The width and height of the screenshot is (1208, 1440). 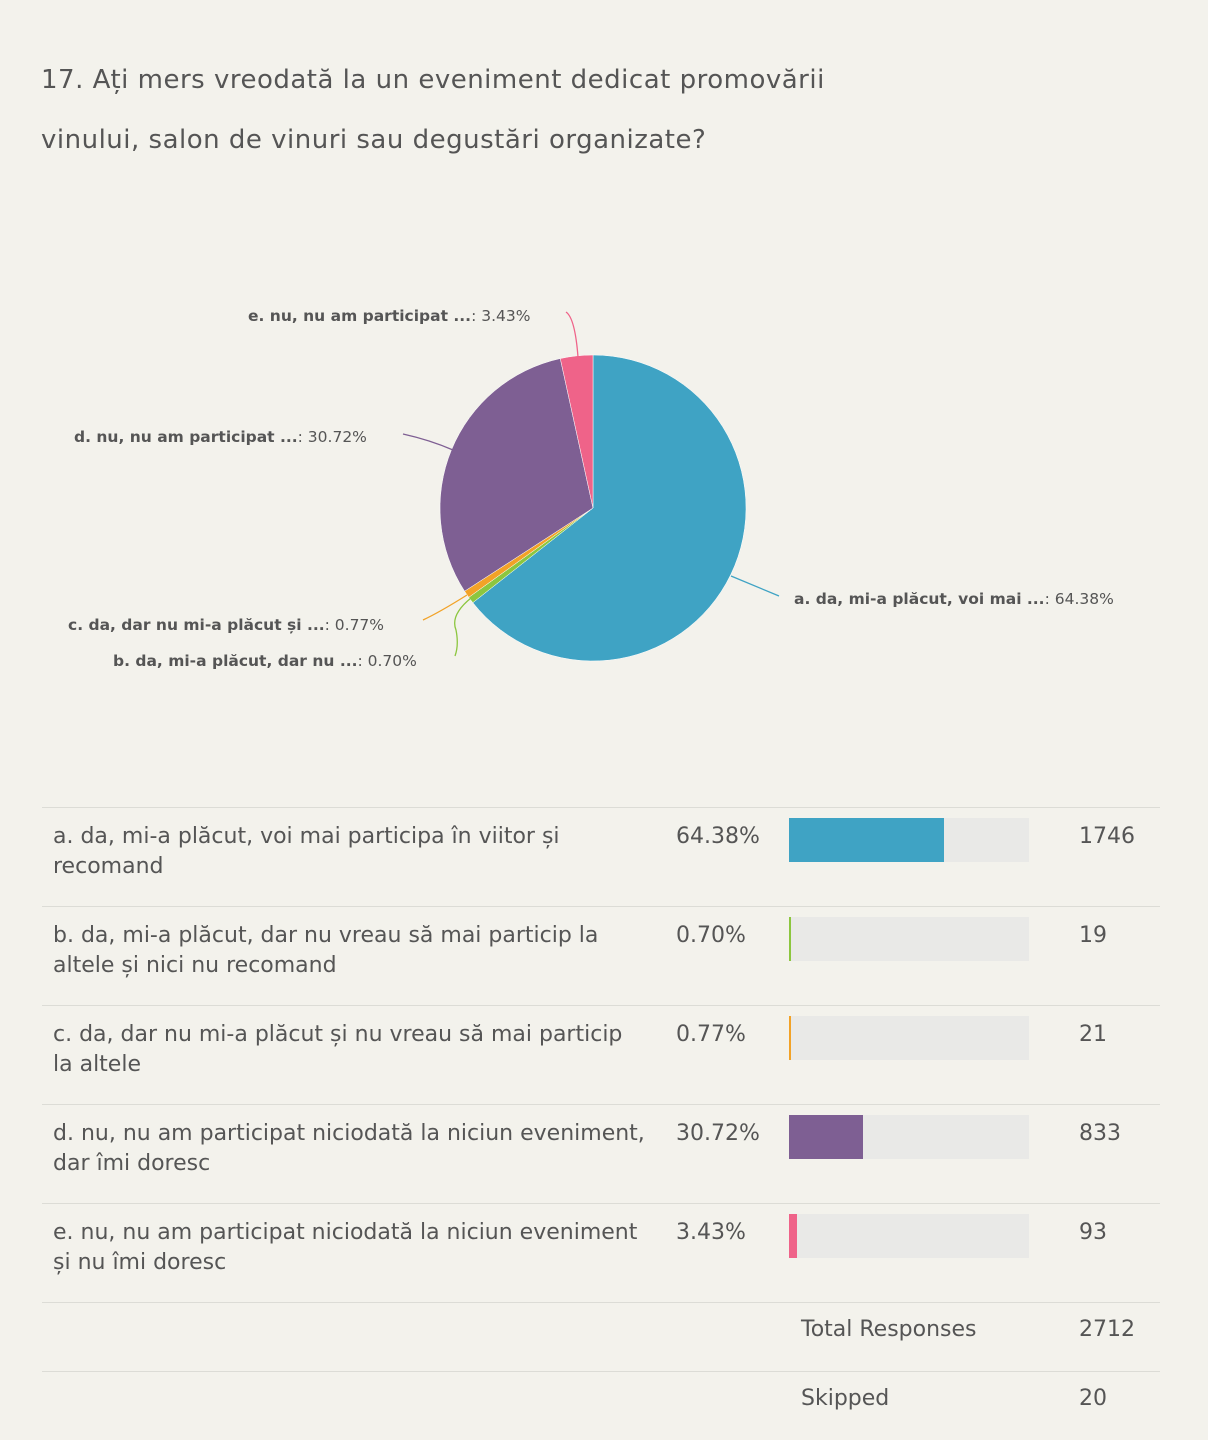 What do you see at coordinates (601, 1406) in the screenshot?
I see `skipped-row: Skipped 20` at bounding box center [601, 1406].